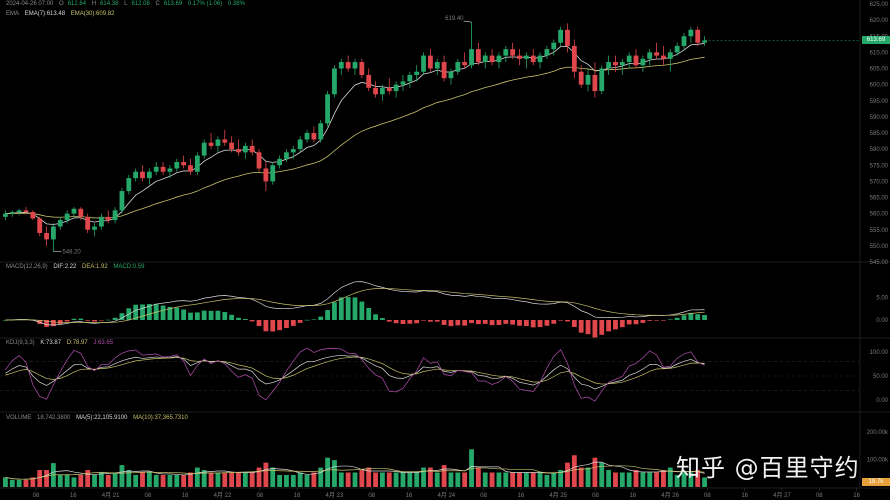 This screenshot has height=500, width=890. What do you see at coordinates (51, 343) in the screenshot?
I see `kdj-k: K:73.87` at bounding box center [51, 343].